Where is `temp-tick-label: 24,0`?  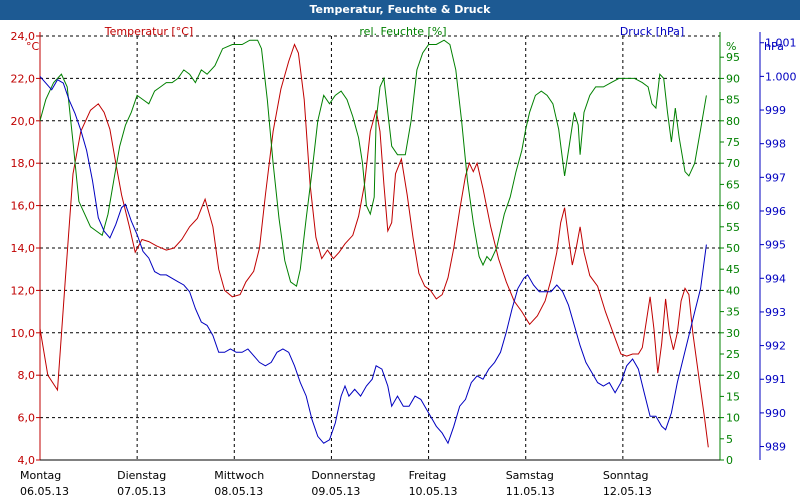 temp-tick-label: 24,0 is located at coordinates (23, 36).